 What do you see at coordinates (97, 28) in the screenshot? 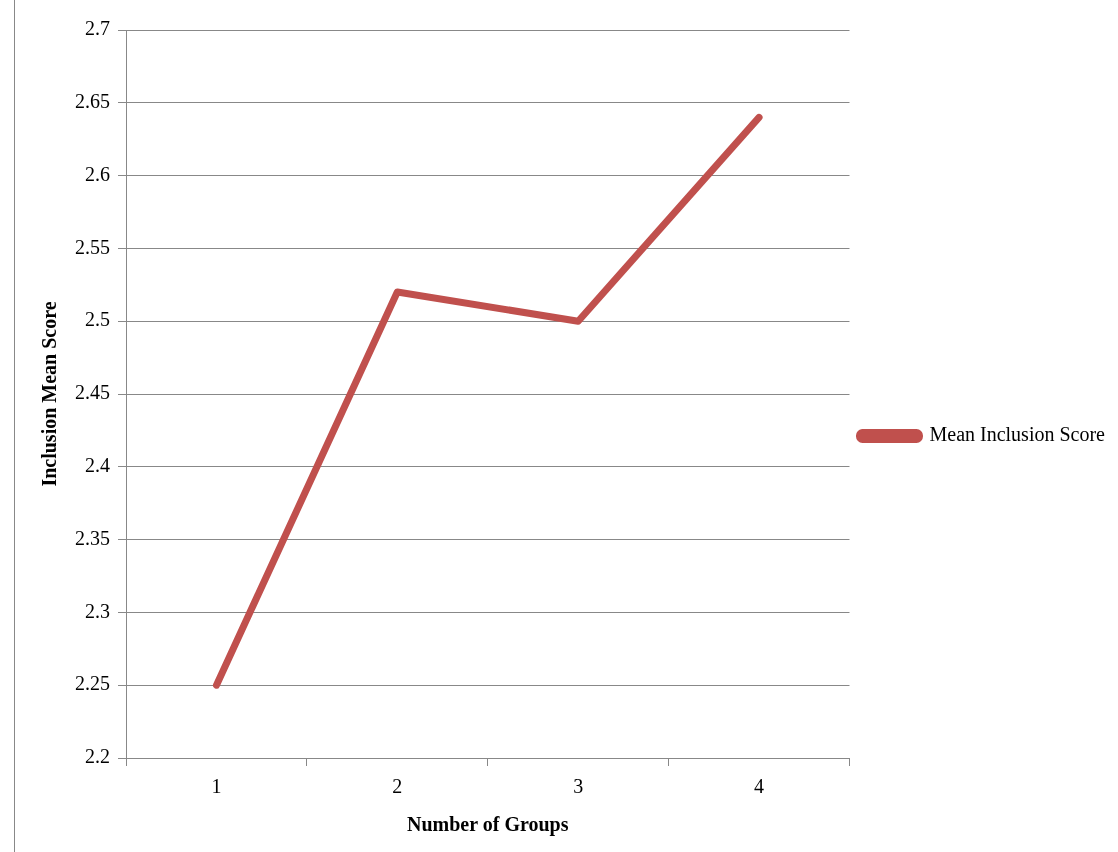
I see `y-tick-label: 2.7` at bounding box center [97, 28].